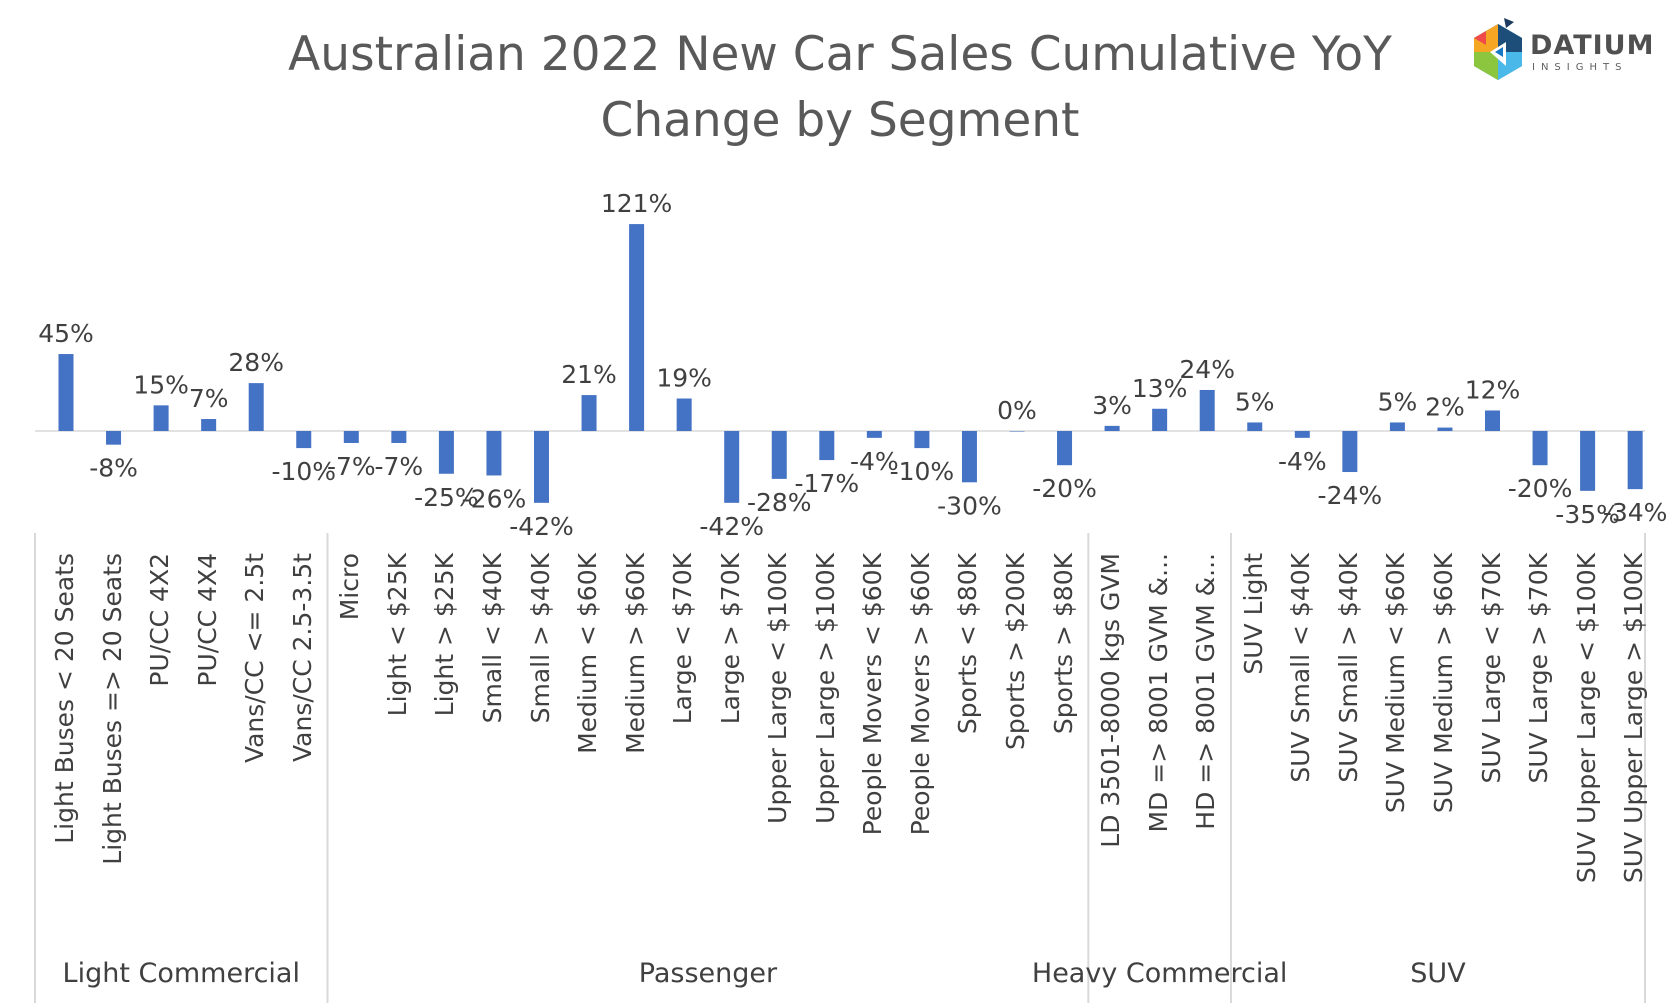  I want to click on data-label: 0%, so click(1017, 410).